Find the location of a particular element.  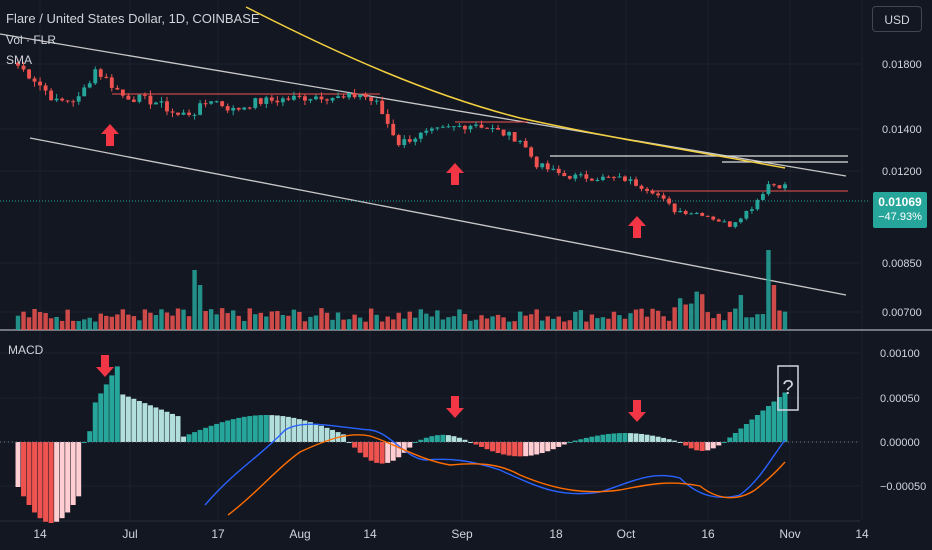

volume-legend: Vol · FLR is located at coordinates (31, 40).